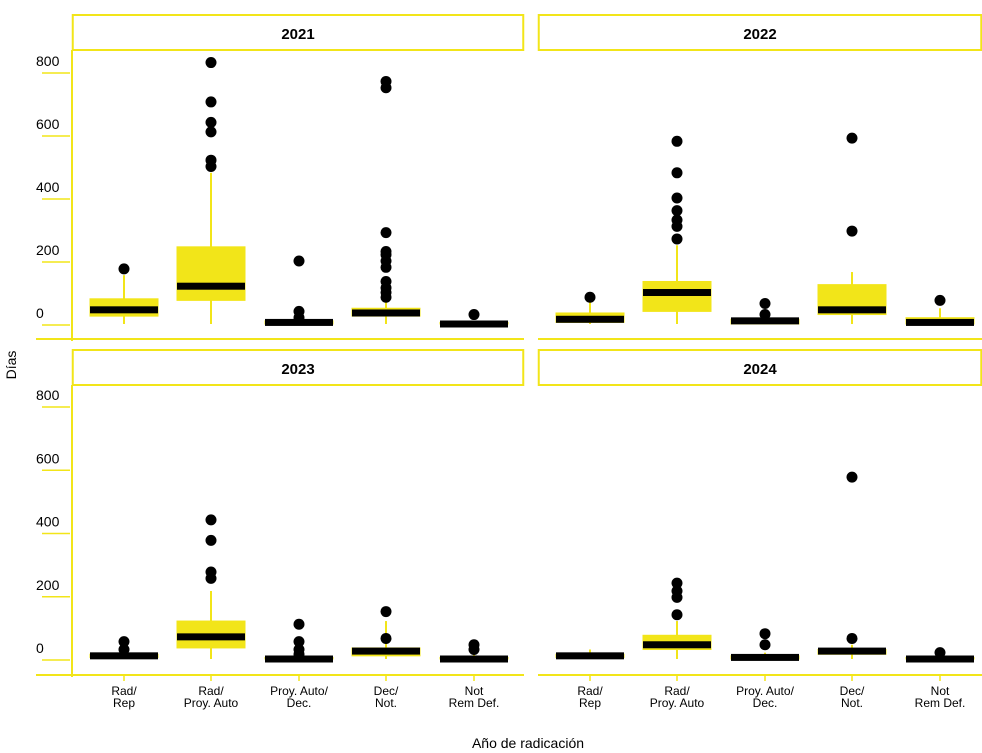 This screenshot has width=982, height=753. Describe the element at coordinates (11, 365) in the screenshot. I see `y-axis-title: Días` at that location.